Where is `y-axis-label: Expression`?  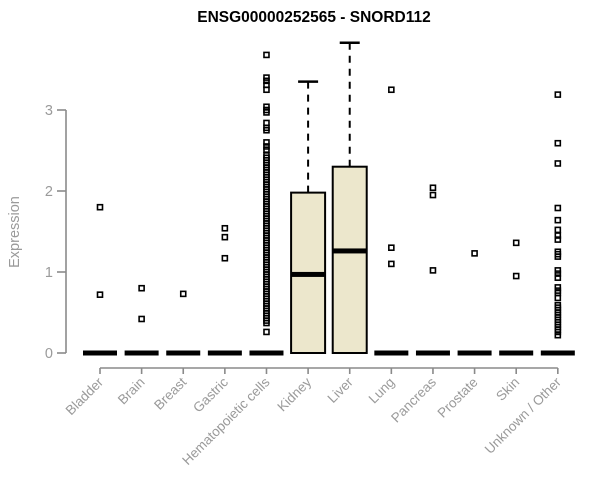 y-axis-label: Expression is located at coordinates (15, 232).